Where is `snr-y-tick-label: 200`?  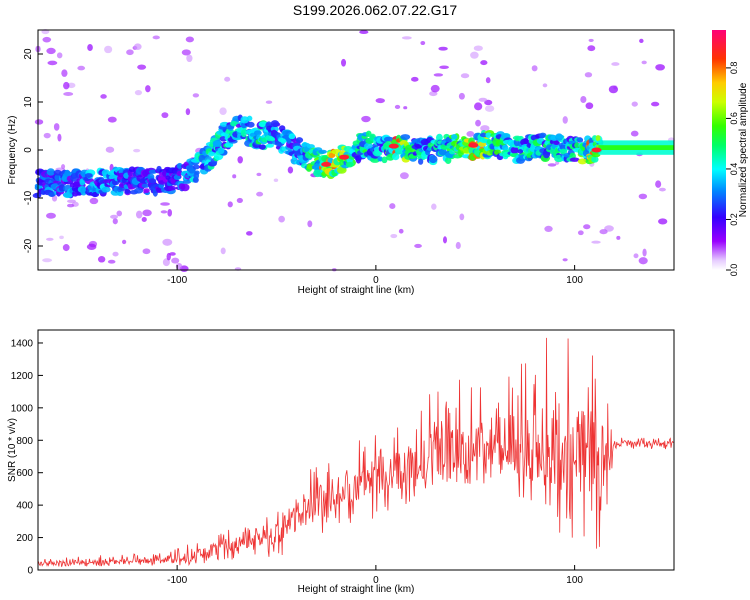
snr-y-tick-label: 200 is located at coordinates (24, 538).